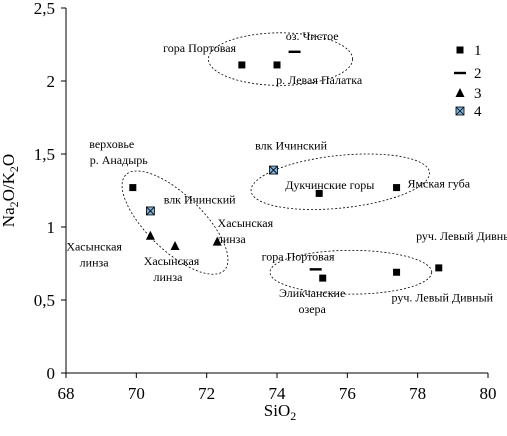  I want to click on y-tick-label: 2,5, so click(44, 9).